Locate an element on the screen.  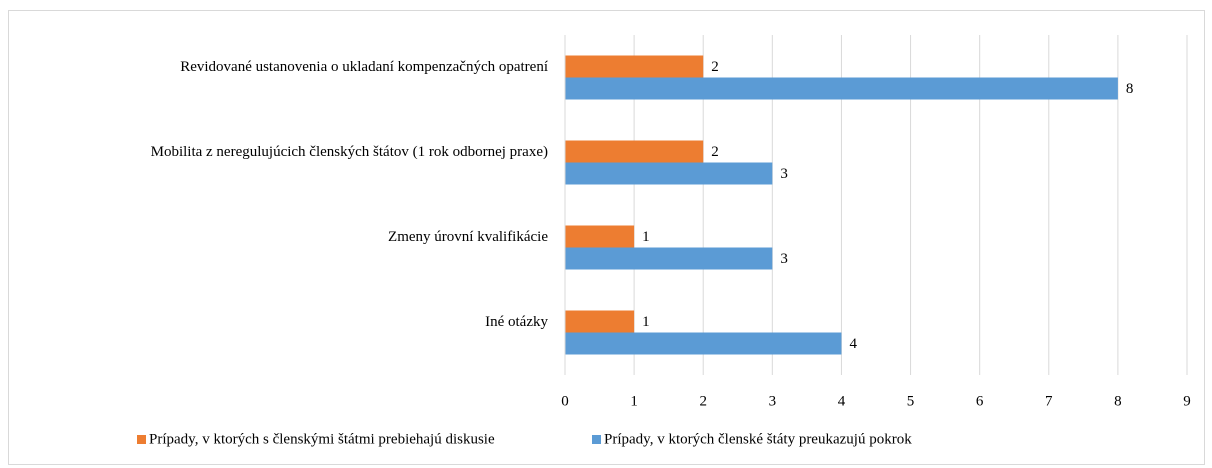
x-tick-label: 8 is located at coordinates (1118, 401).